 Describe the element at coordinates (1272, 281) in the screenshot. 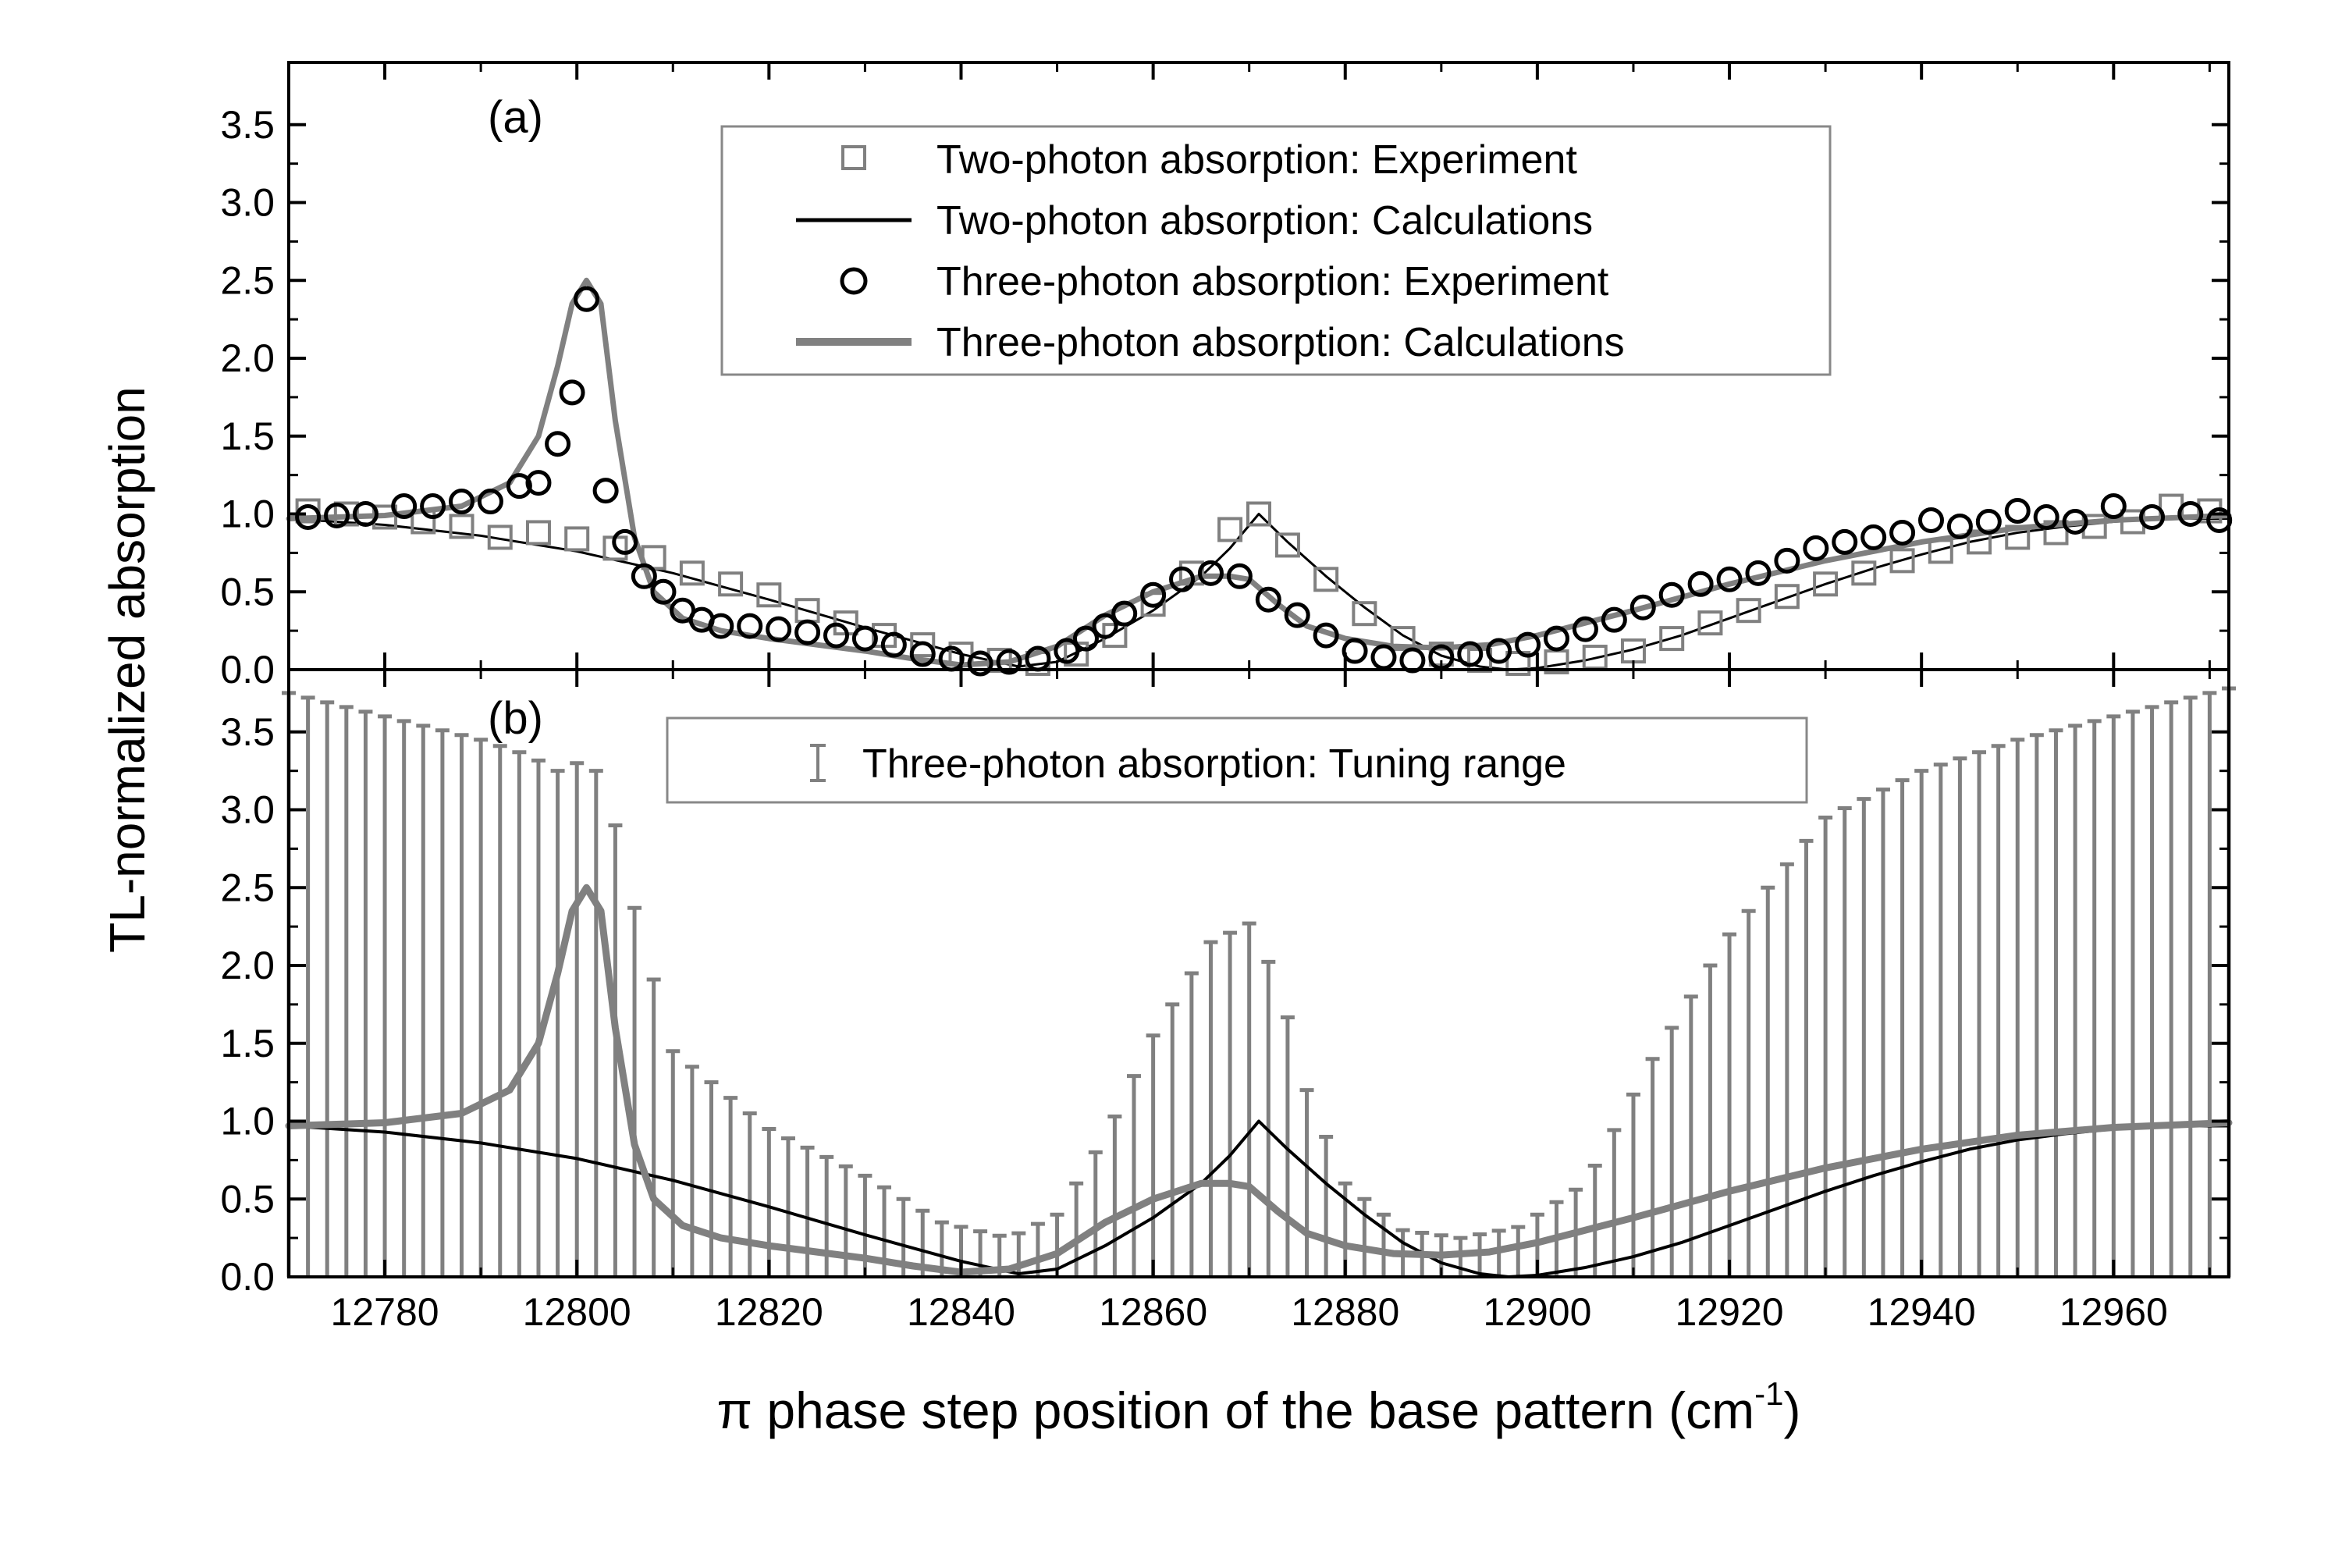

I see `legend-a-label-2: Three-photon absorption: Experiment` at that location.